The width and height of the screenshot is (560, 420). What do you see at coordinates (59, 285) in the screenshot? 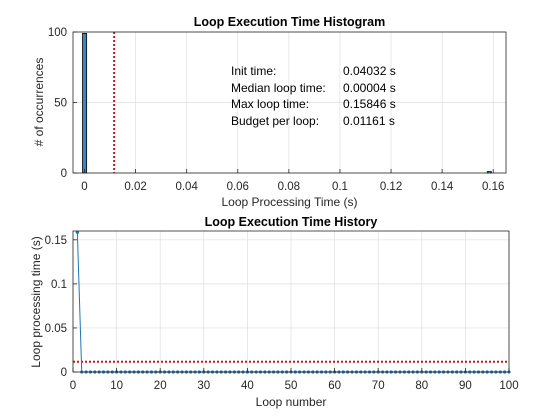
I see `history-y-tick-label: 0.1` at bounding box center [59, 285].